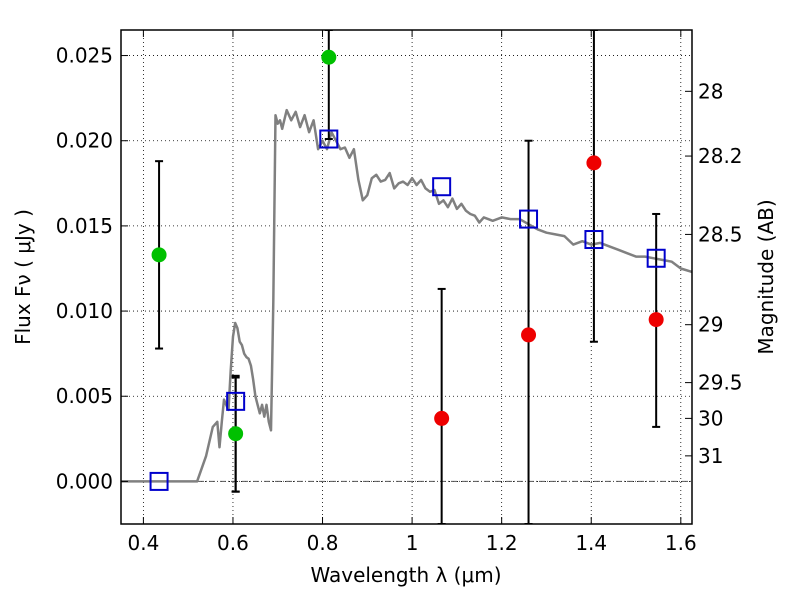 This screenshot has width=800, height=600. What do you see at coordinates (720, 383) in the screenshot?
I see `right-tick-label: 29.5` at bounding box center [720, 383].